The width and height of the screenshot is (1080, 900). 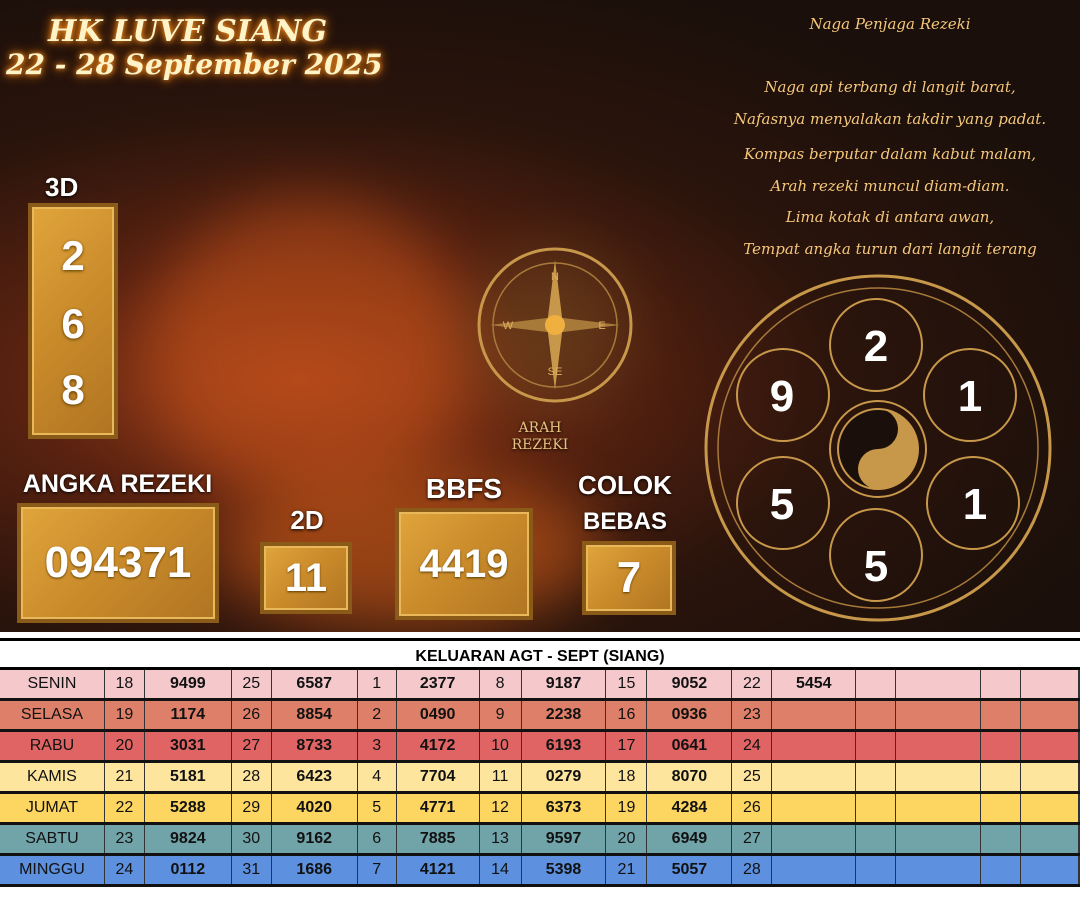 What do you see at coordinates (601, 326) in the screenshot?
I see `compass-e: E` at bounding box center [601, 326].